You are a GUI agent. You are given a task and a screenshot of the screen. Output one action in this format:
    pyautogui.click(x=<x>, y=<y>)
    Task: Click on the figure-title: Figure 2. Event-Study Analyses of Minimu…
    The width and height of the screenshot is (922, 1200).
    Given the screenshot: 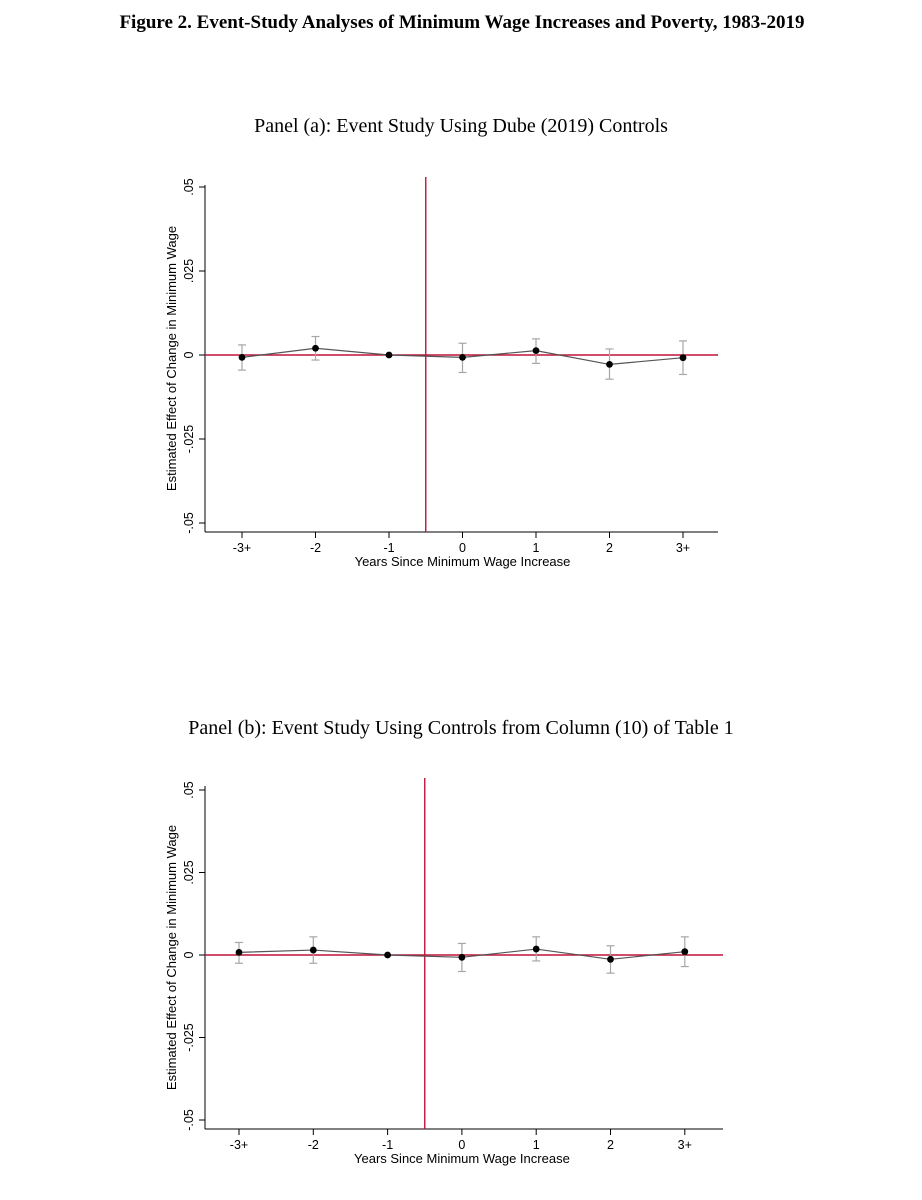 What is the action you would take?
    pyautogui.click(x=462, y=22)
    